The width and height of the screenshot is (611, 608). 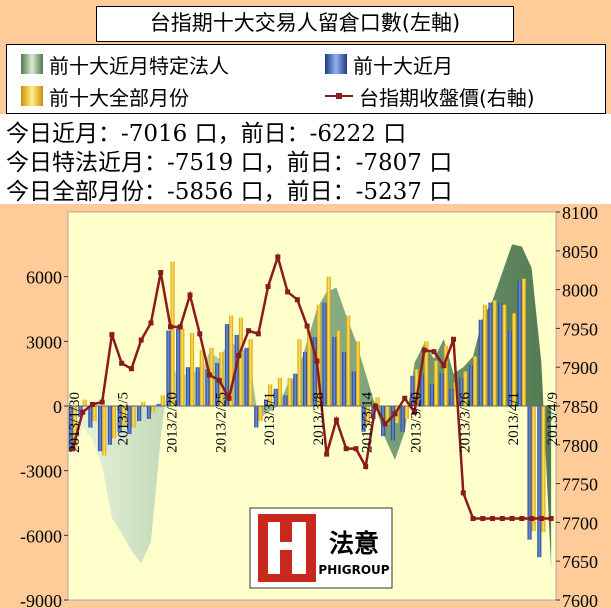 I want to click on logo-mark-bridge, so click(x=286, y=546).